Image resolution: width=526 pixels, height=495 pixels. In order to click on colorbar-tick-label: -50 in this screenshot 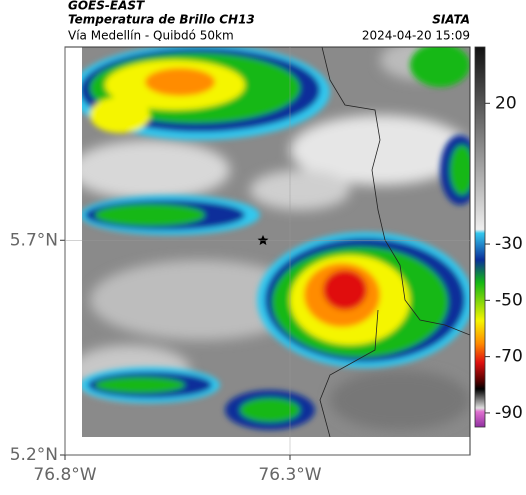, I will do `click(509, 300)`.